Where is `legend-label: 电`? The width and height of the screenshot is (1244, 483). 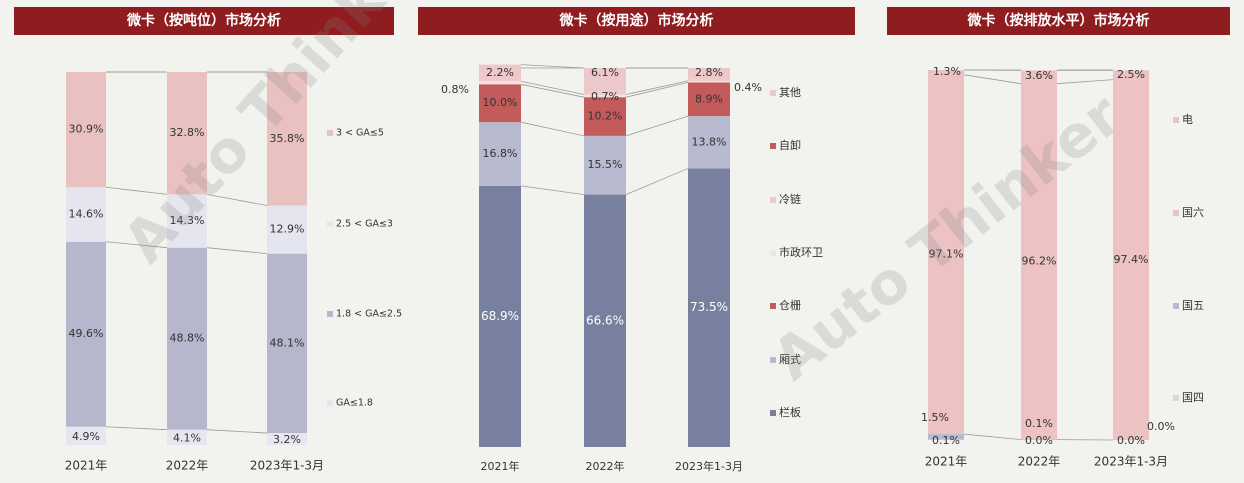 legend-label: 电 is located at coordinates (1187, 119).